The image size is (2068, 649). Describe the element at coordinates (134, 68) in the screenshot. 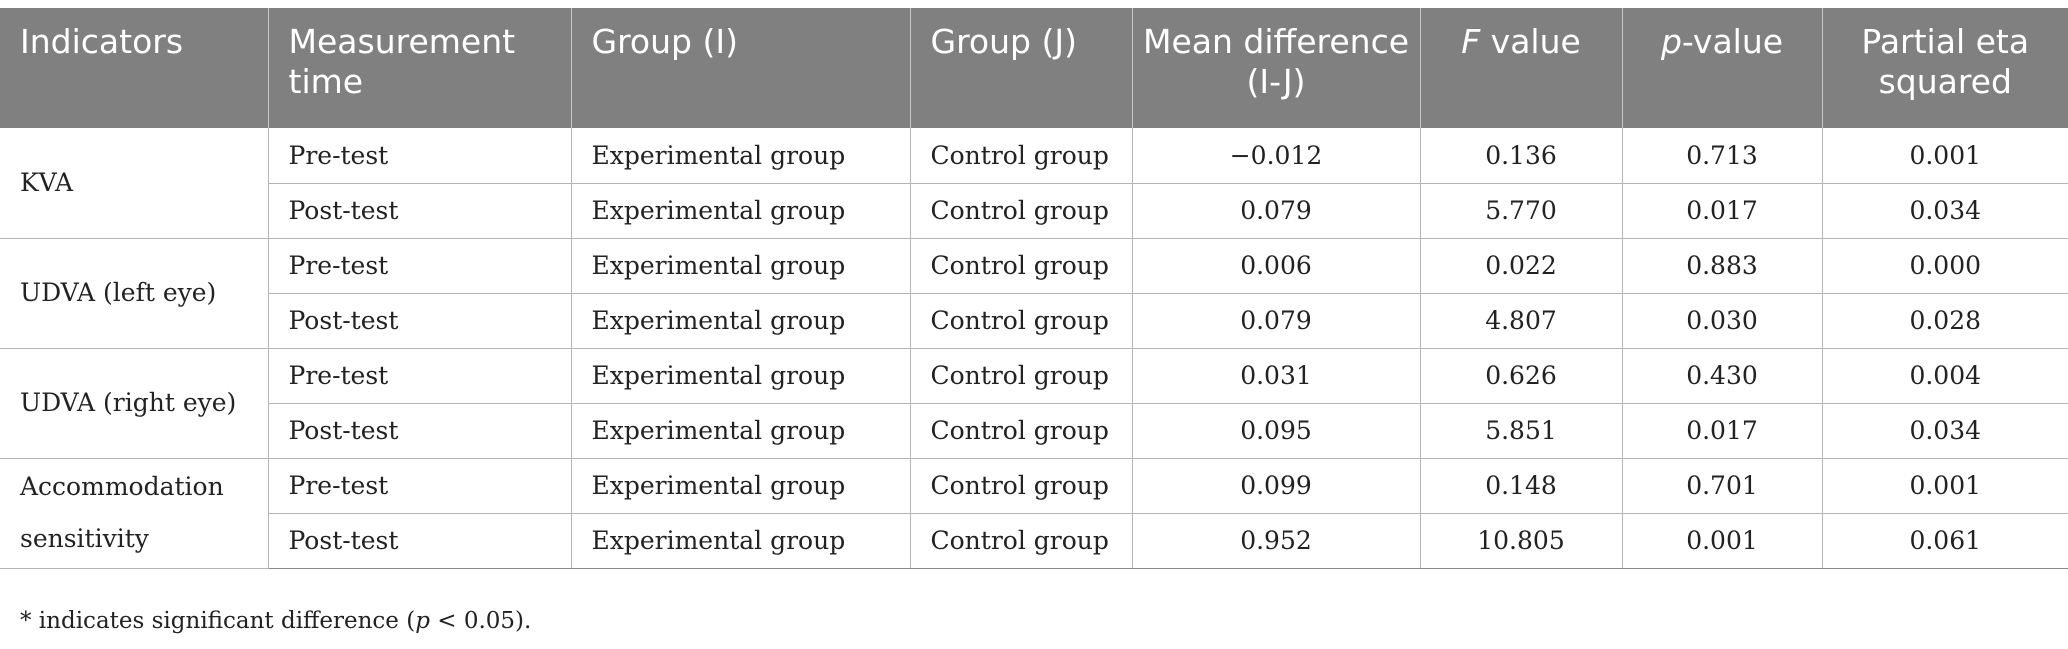

I see `header-indicators: Indicators` at that location.